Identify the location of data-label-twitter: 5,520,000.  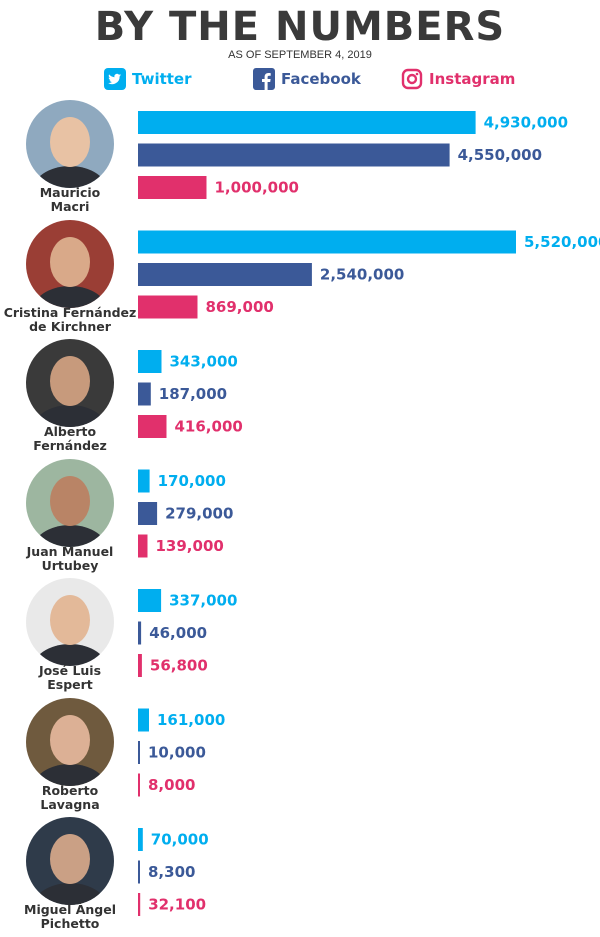
(562, 242).